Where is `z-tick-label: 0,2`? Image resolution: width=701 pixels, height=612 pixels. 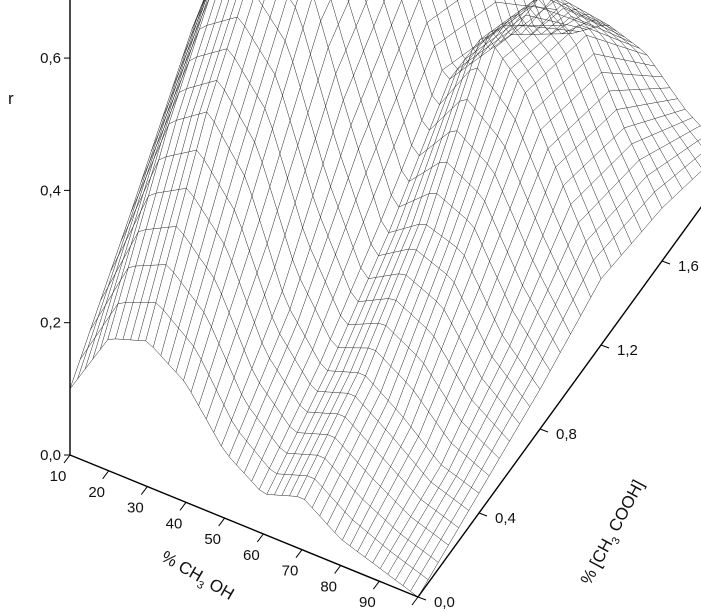 z-tick-label: 0,2 is located at coordinates (50, 323).